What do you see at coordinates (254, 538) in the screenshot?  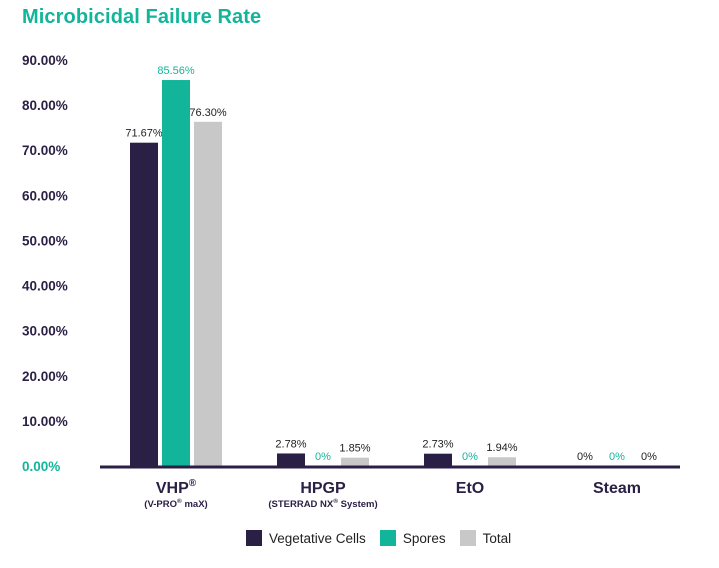 I see `legend-swatch-vegetative-cells` at bounding box center [254, 538].